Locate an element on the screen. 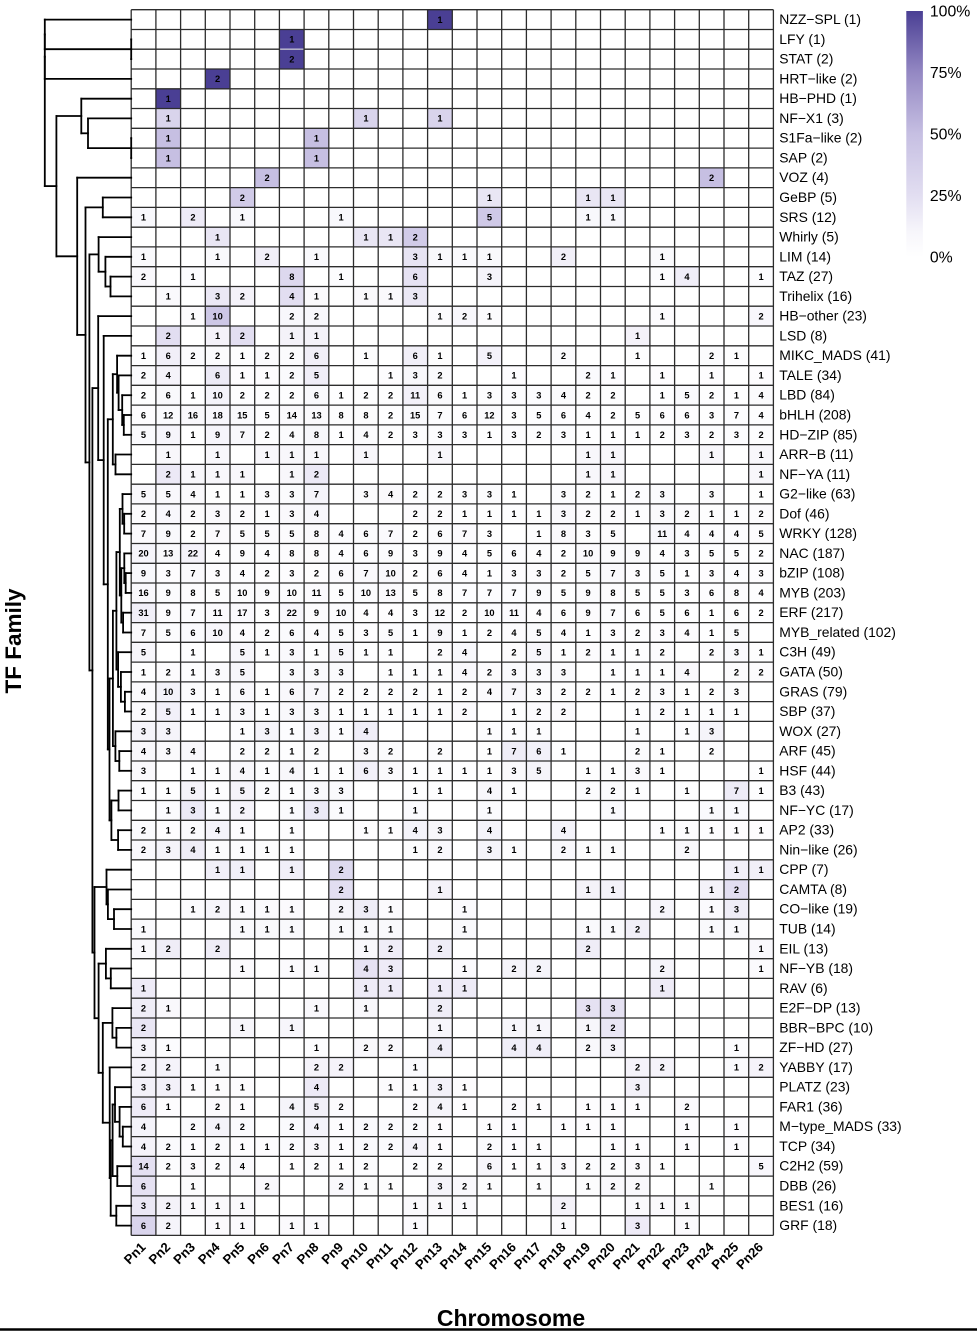 The height and width of the screenshot is (1331, 977). svg-text: ARF (45) is located at coordinates (807, 751).